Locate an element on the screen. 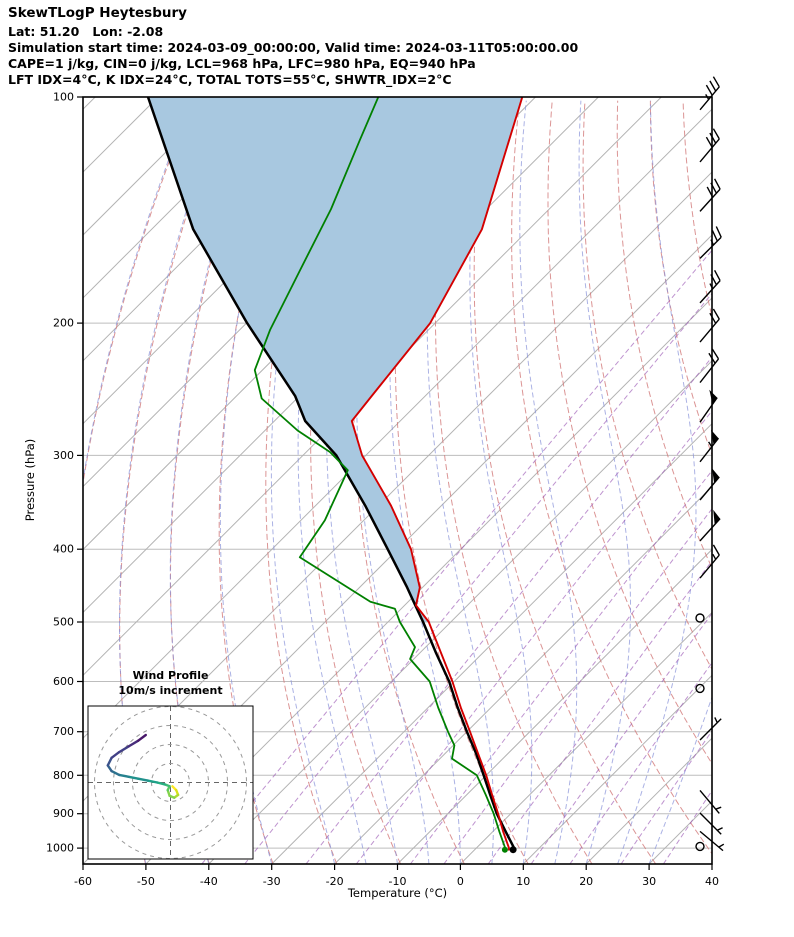 Image resolution: width=794 pixels, height=937 pixels. x-tick-label: 30 is located at coordinates (649, 881).